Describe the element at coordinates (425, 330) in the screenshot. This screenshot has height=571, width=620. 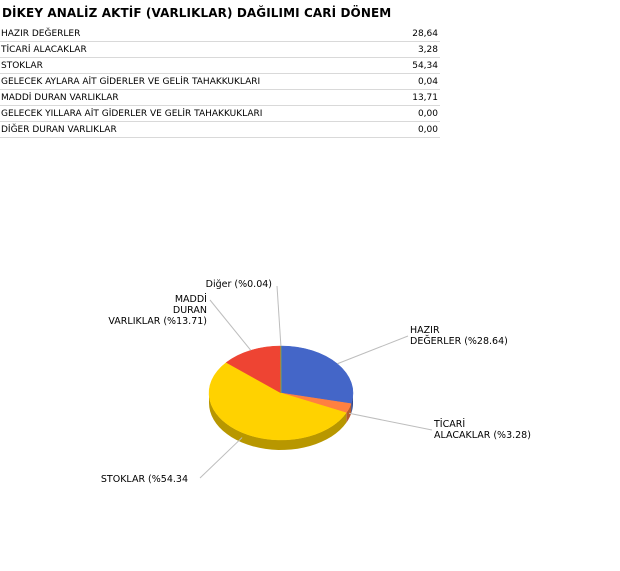
I see `slice-label-line: HAZIR` at that location.